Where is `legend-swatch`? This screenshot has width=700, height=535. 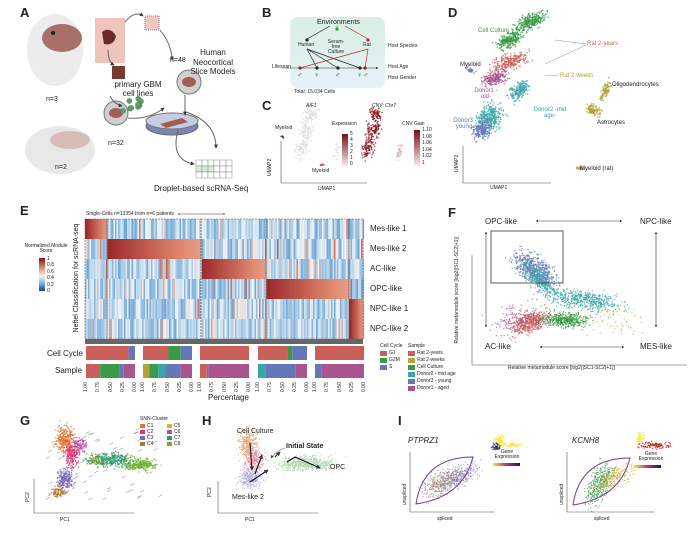 legend-swatch is located at coordinates (383, 367).